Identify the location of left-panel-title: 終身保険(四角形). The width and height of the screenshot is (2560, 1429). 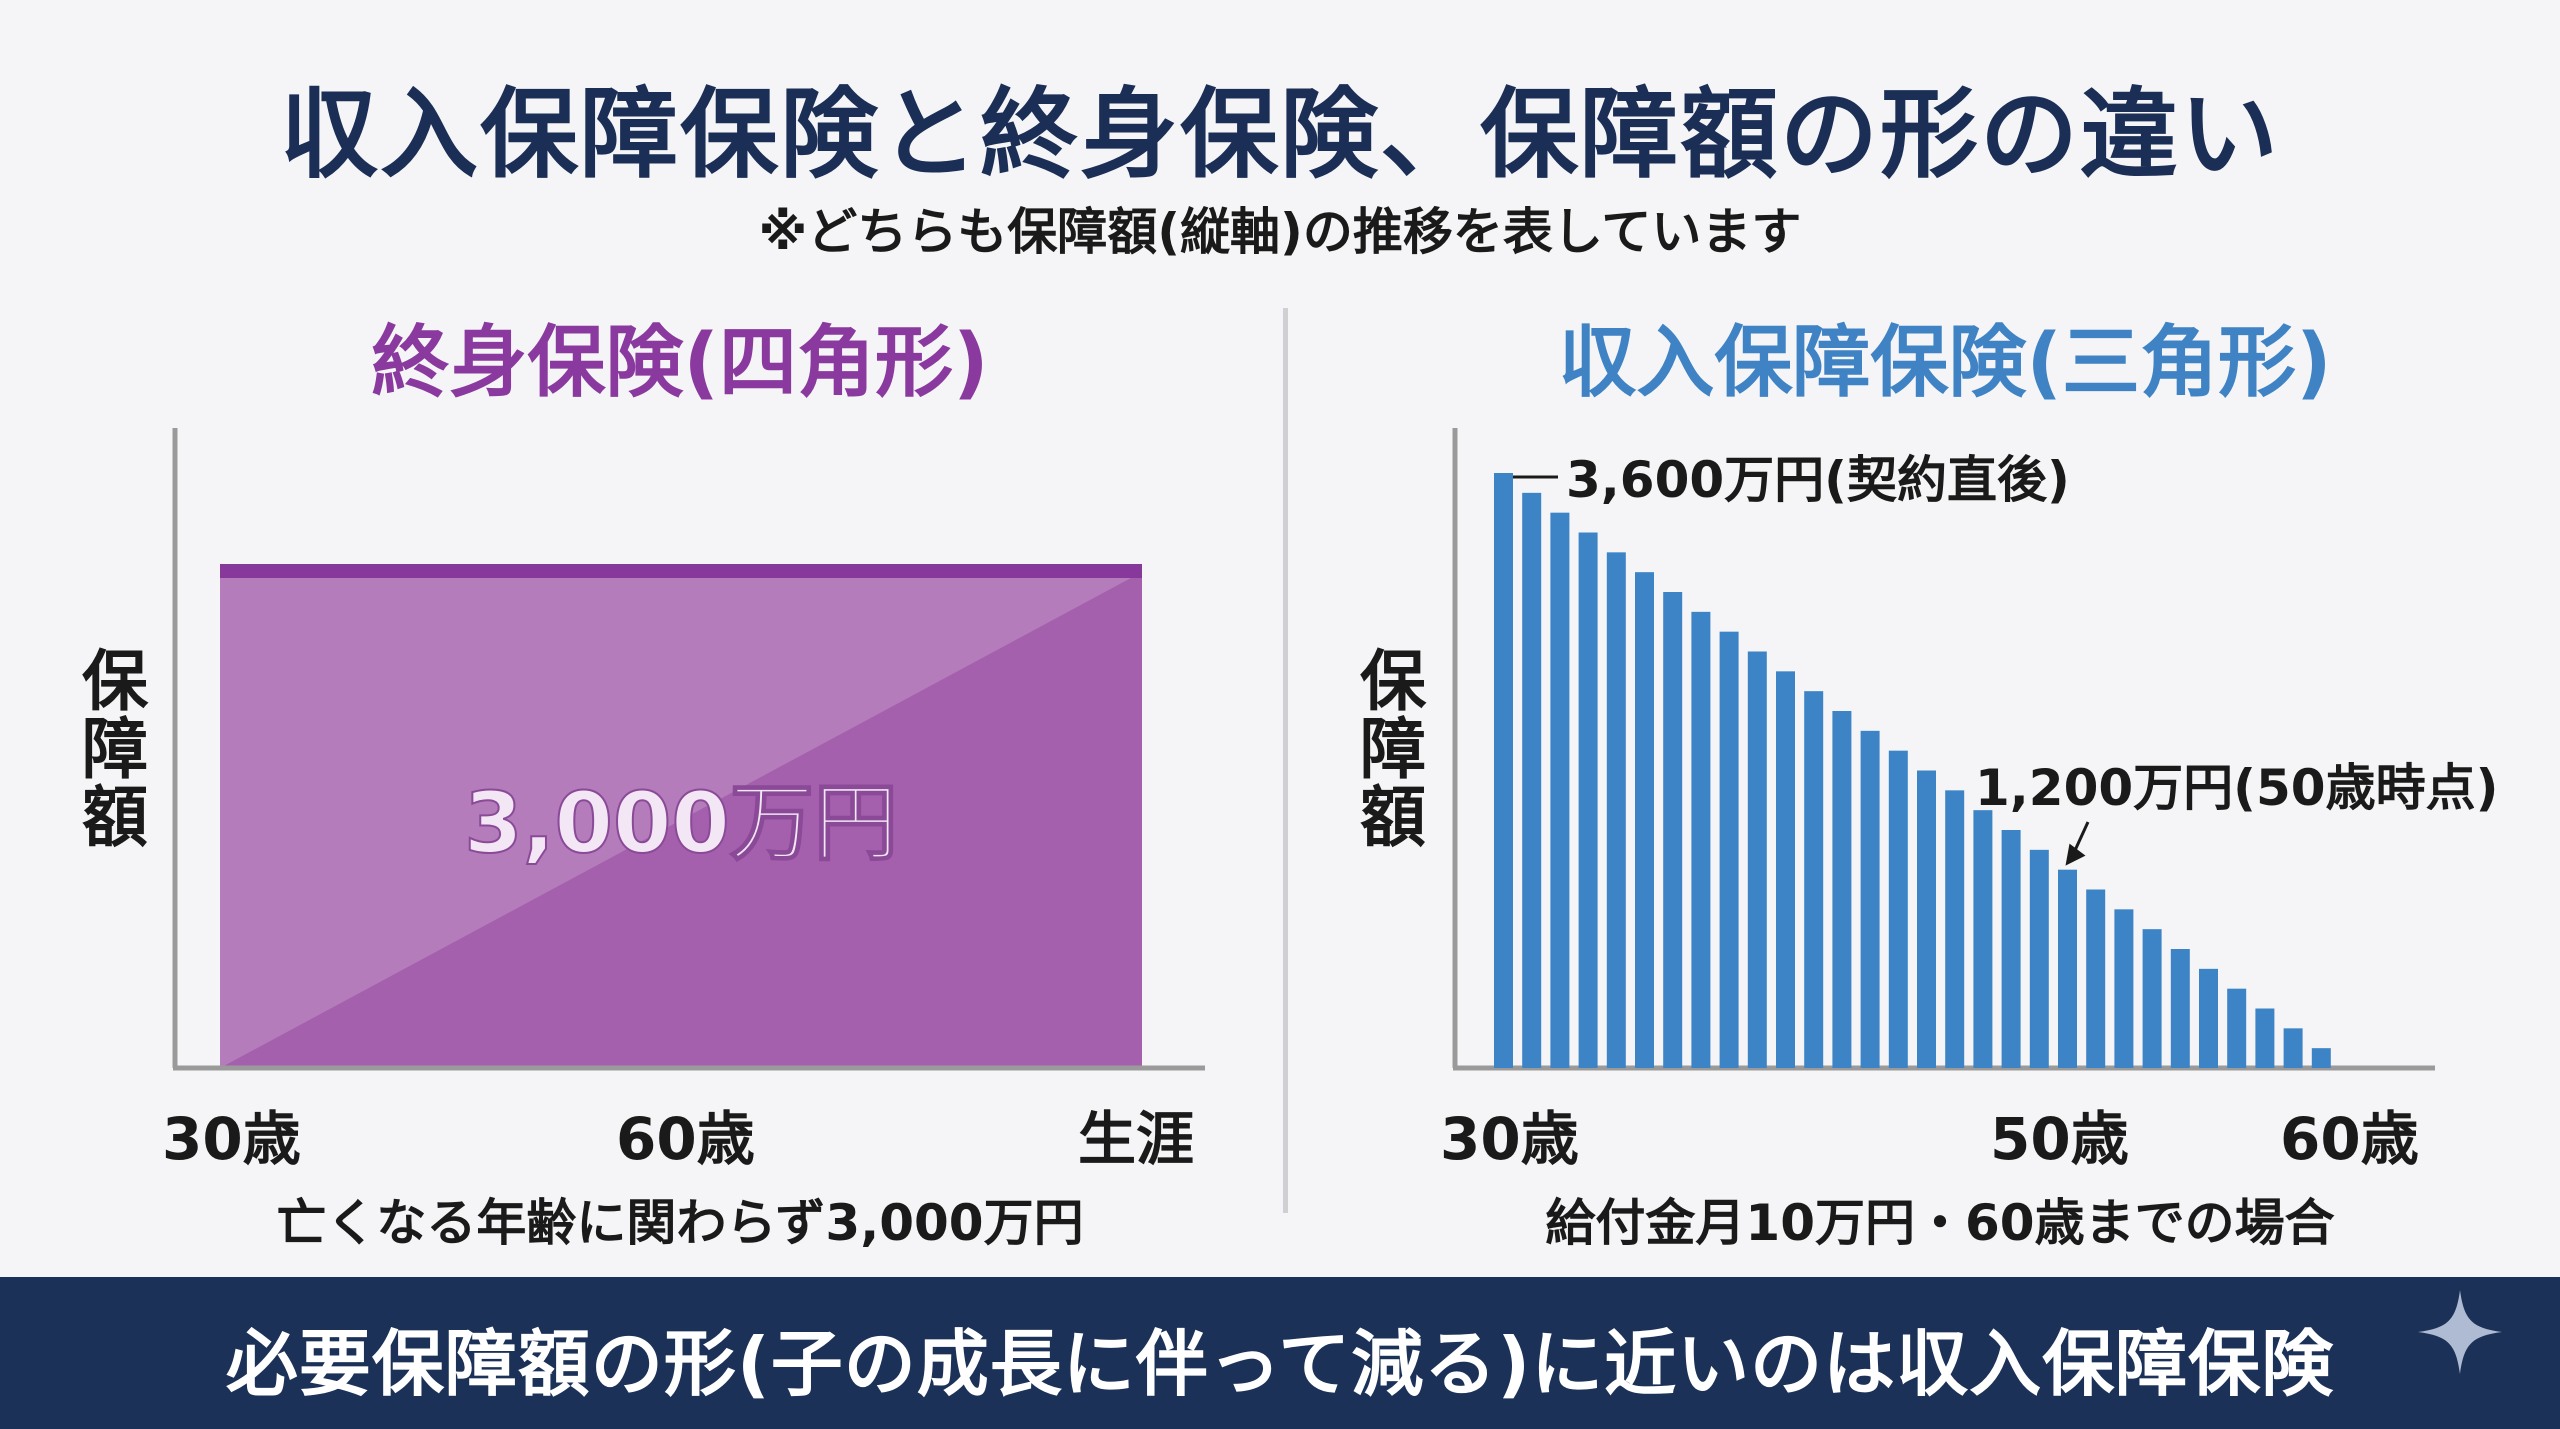
(680, 363).